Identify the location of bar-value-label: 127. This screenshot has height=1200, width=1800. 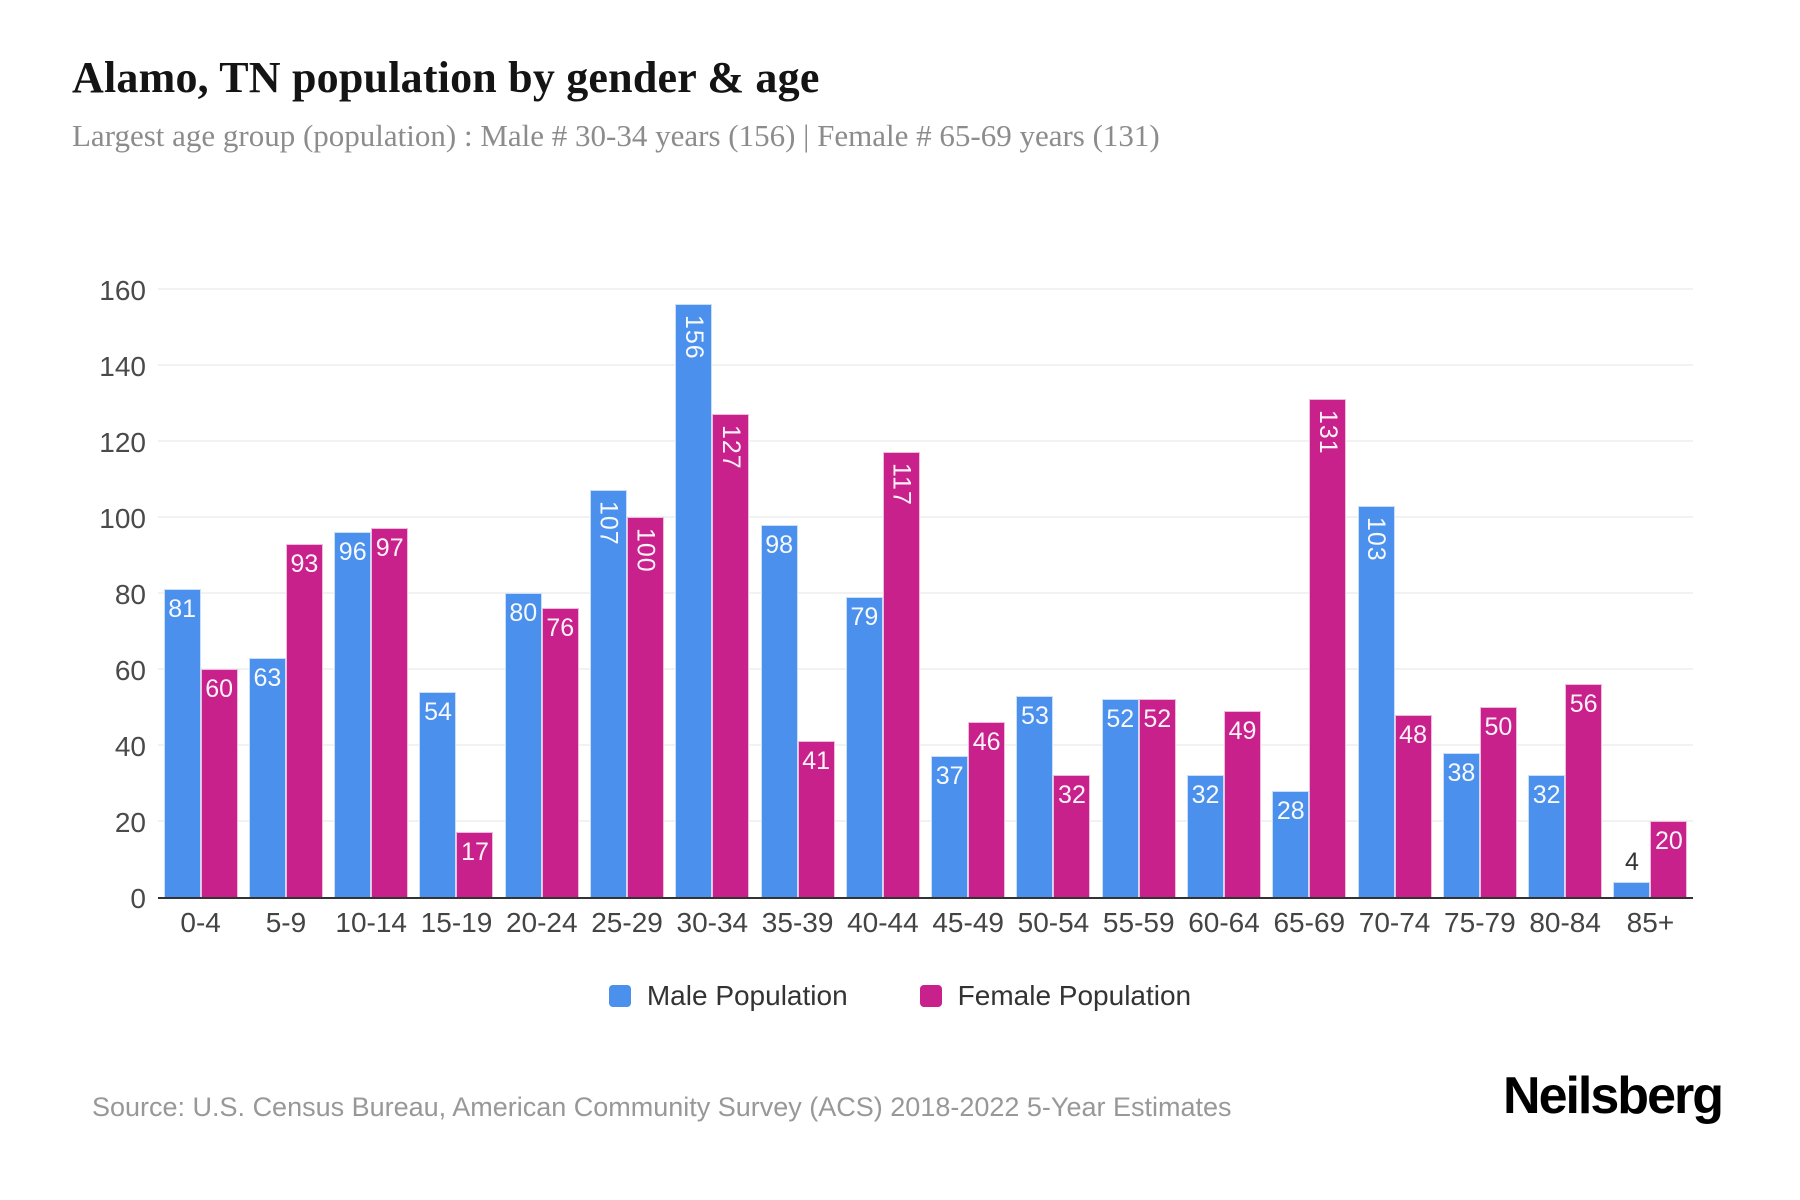
(730, 448).